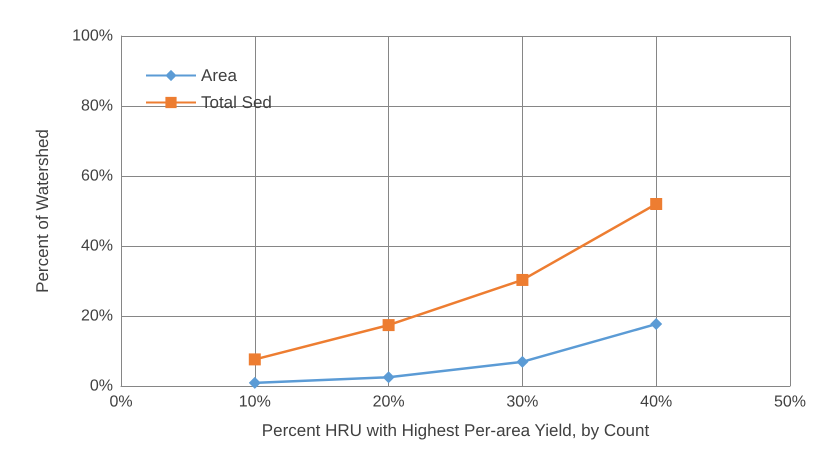 The height and width of the screenshot is (460, 830). Describe the element at coordinates (101, 386) in the screenshot. I see `y-tick-label: 0%` at that location.